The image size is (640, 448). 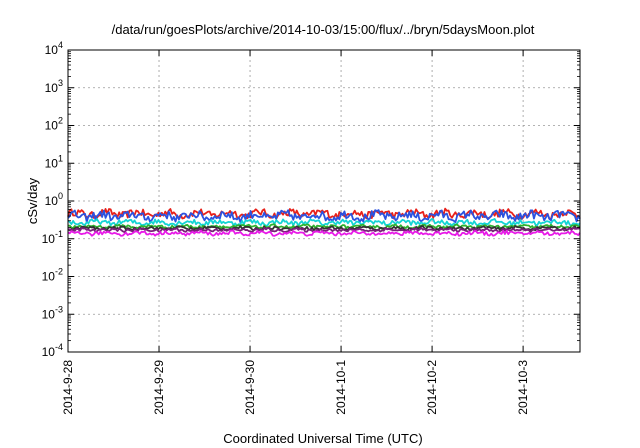 What do you see at coordinates (159, 387) in the screenshot?
I see `x-tick-label: 2014-9-29` at bounding box center [159, 387].